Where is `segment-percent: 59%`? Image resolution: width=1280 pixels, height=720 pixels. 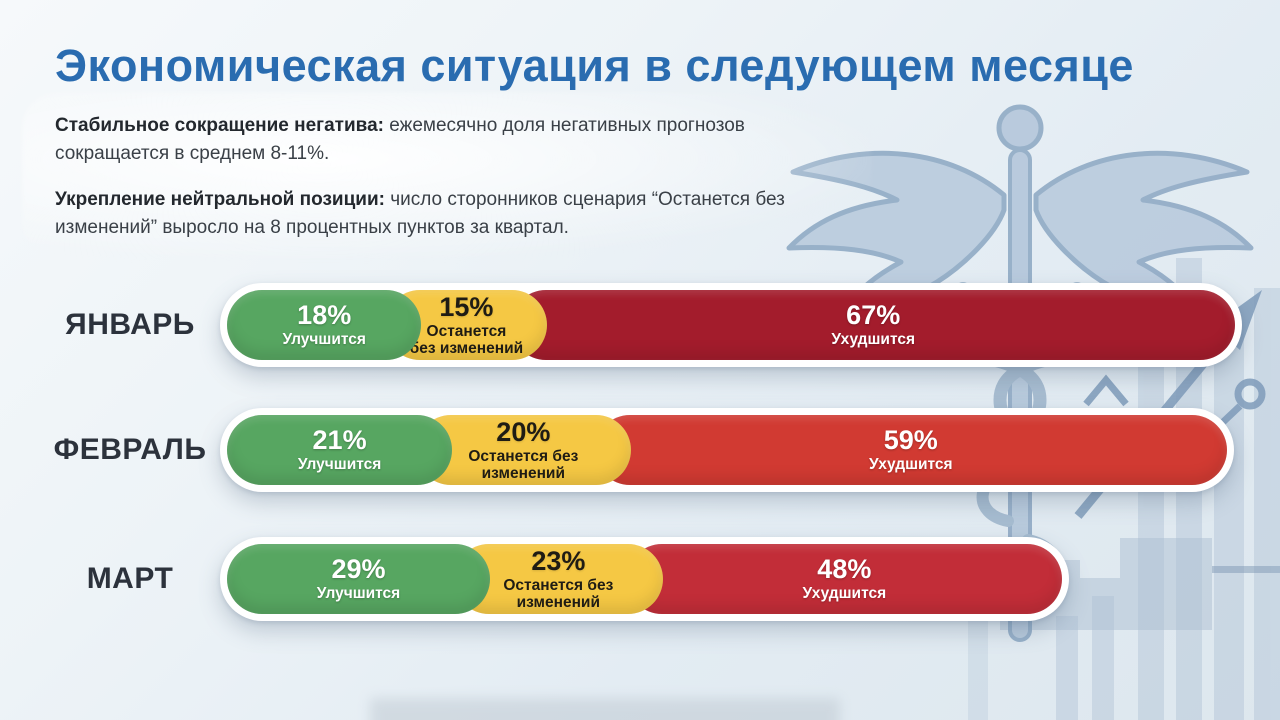 segment-percent: 59% is located at coordinates (910, 440).